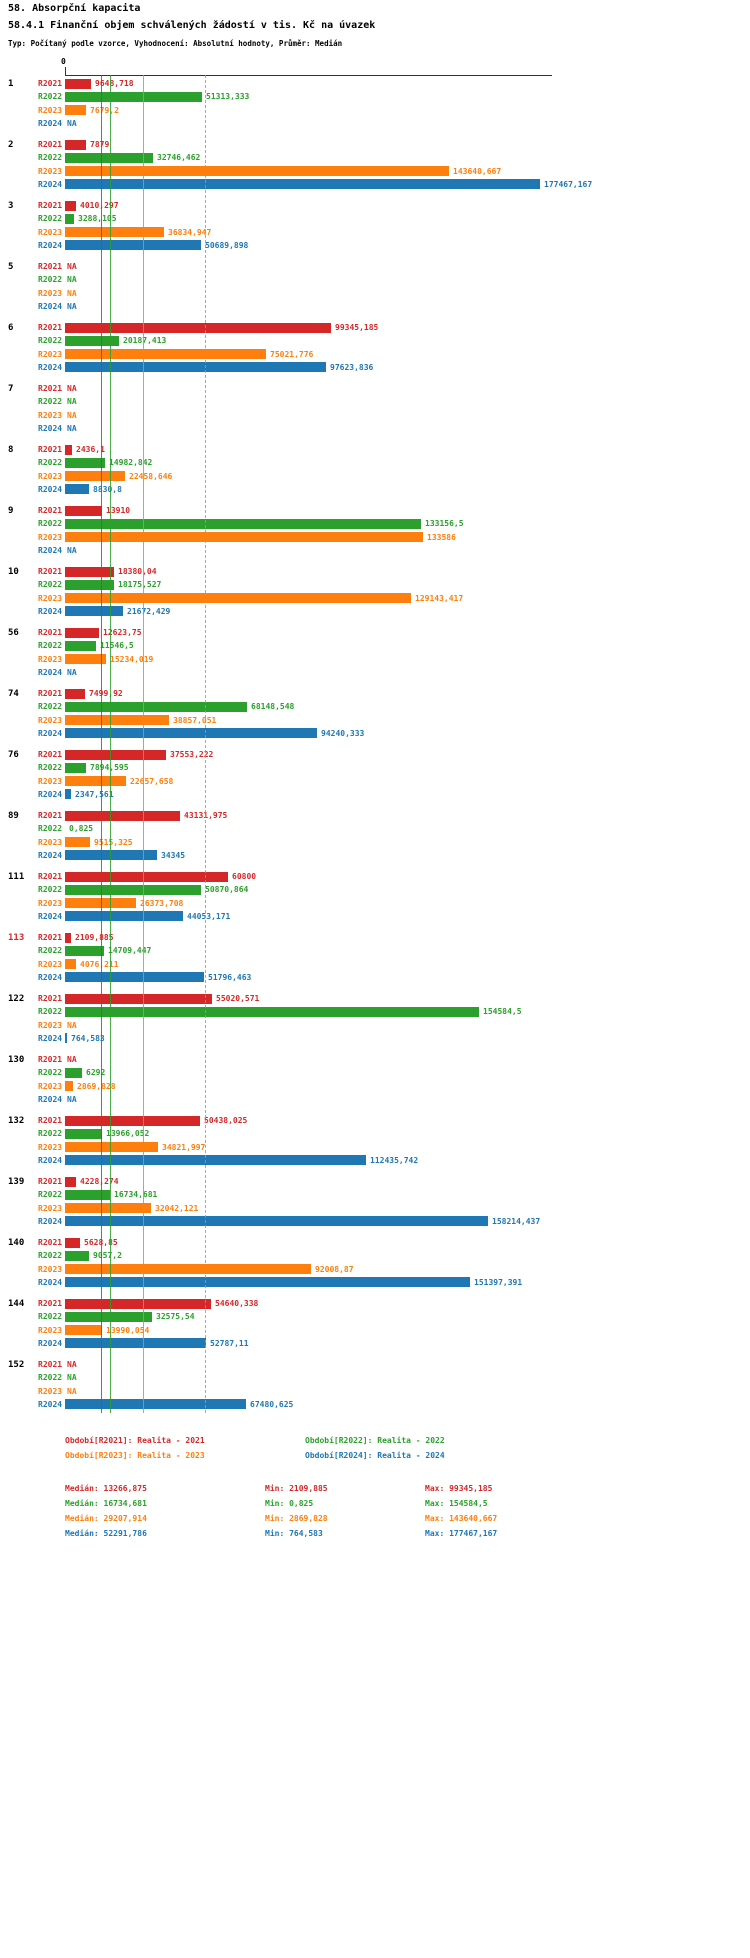 The height and width of the screenshot is (1958, 750). I want to click on value-label: 764,583, so click(88, 1038).